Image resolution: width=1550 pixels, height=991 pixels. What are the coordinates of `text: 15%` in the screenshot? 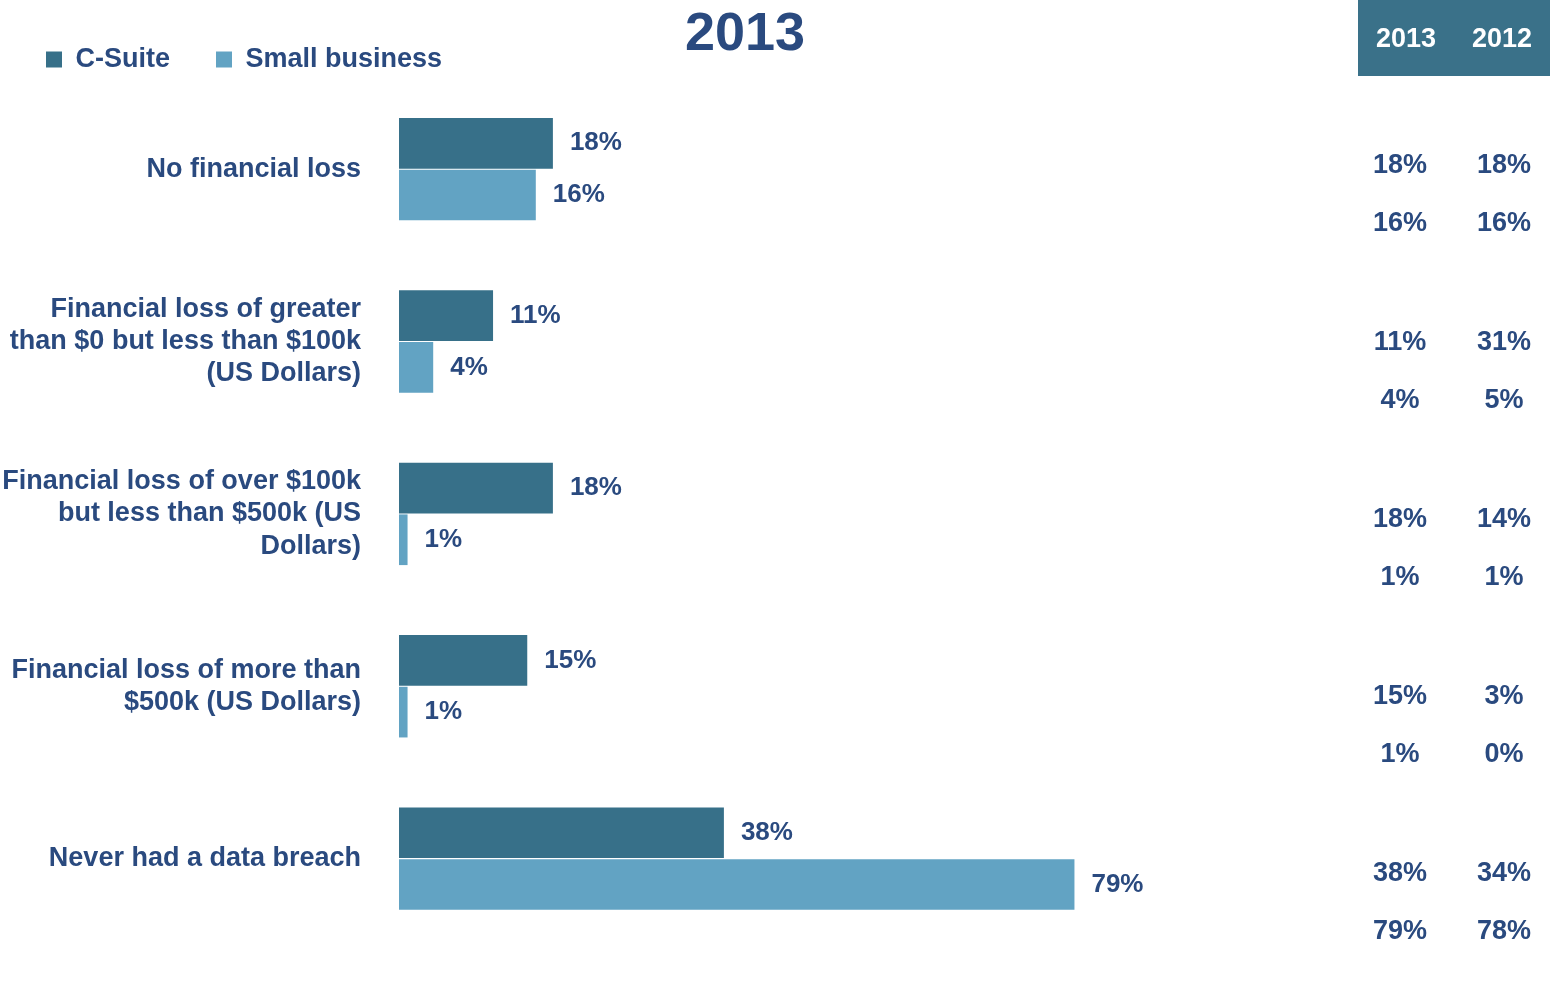 It's located at (1399, 696).